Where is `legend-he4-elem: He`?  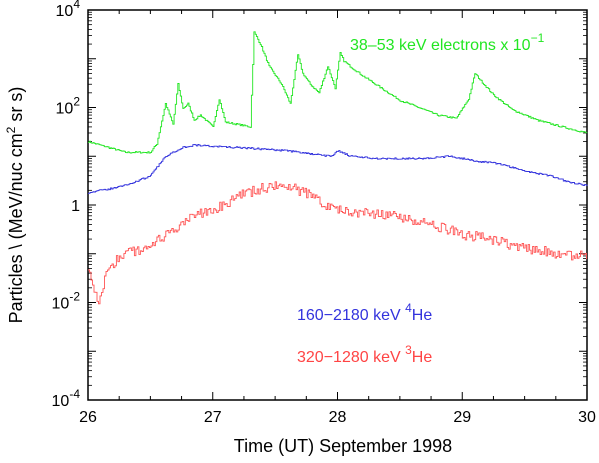 legend-he4-elem: He is located at coordinates (422, 315).